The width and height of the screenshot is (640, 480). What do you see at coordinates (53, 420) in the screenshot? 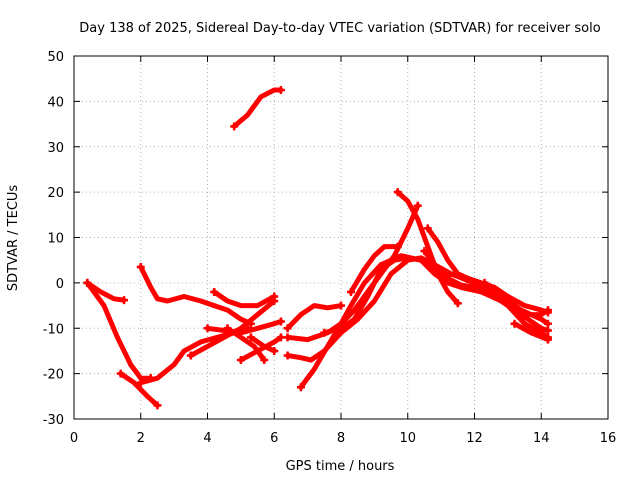
I see `y-tick-label: -30` at bounding box center [53, 420].